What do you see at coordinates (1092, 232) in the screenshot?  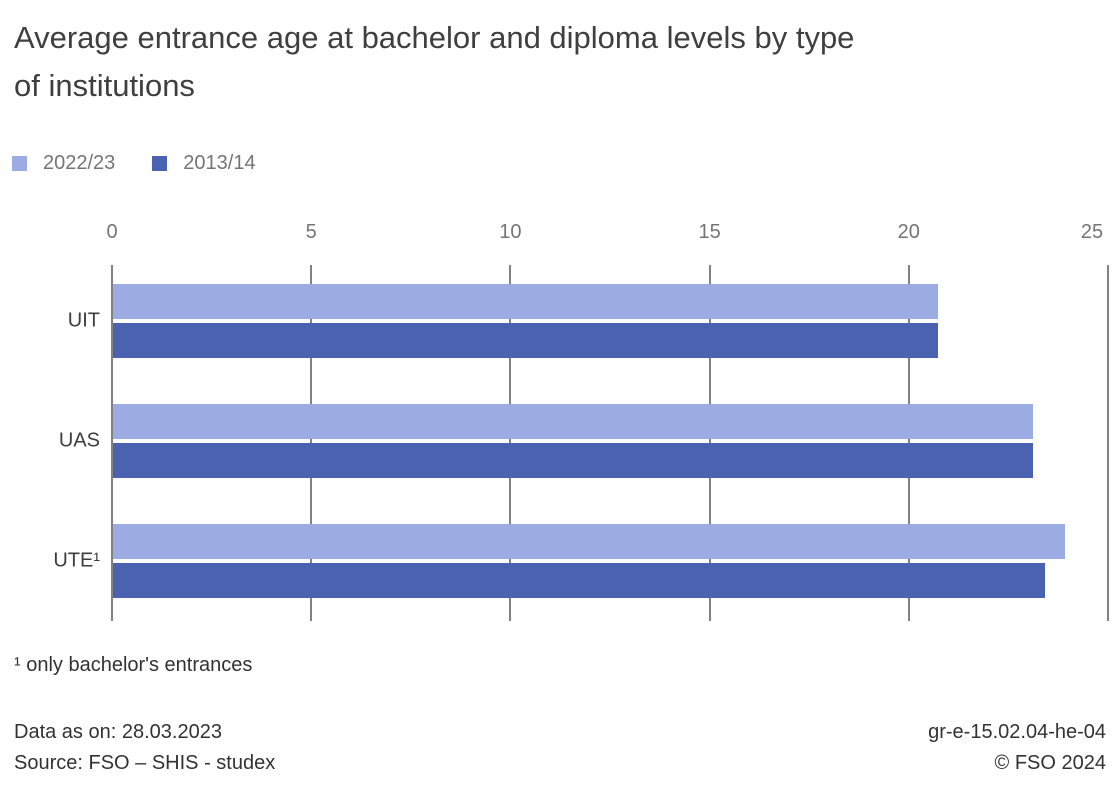 I see `x-tick-label-25: 25` at bounding box center [1092, 232].